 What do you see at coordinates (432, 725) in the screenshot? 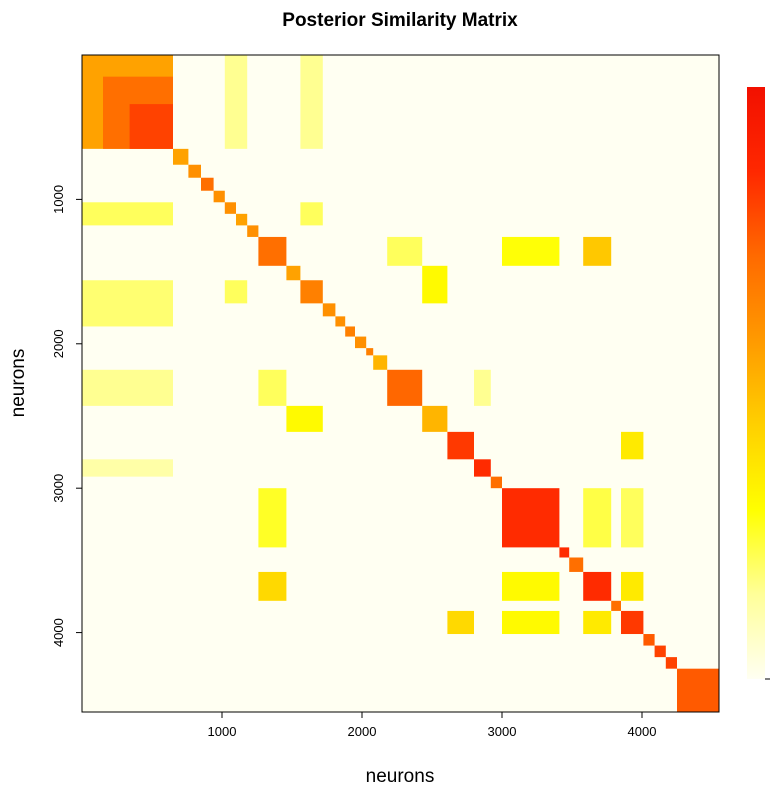
I see `x-axis: 1000 2000 3000 4000` at bounding box center [432, 725].